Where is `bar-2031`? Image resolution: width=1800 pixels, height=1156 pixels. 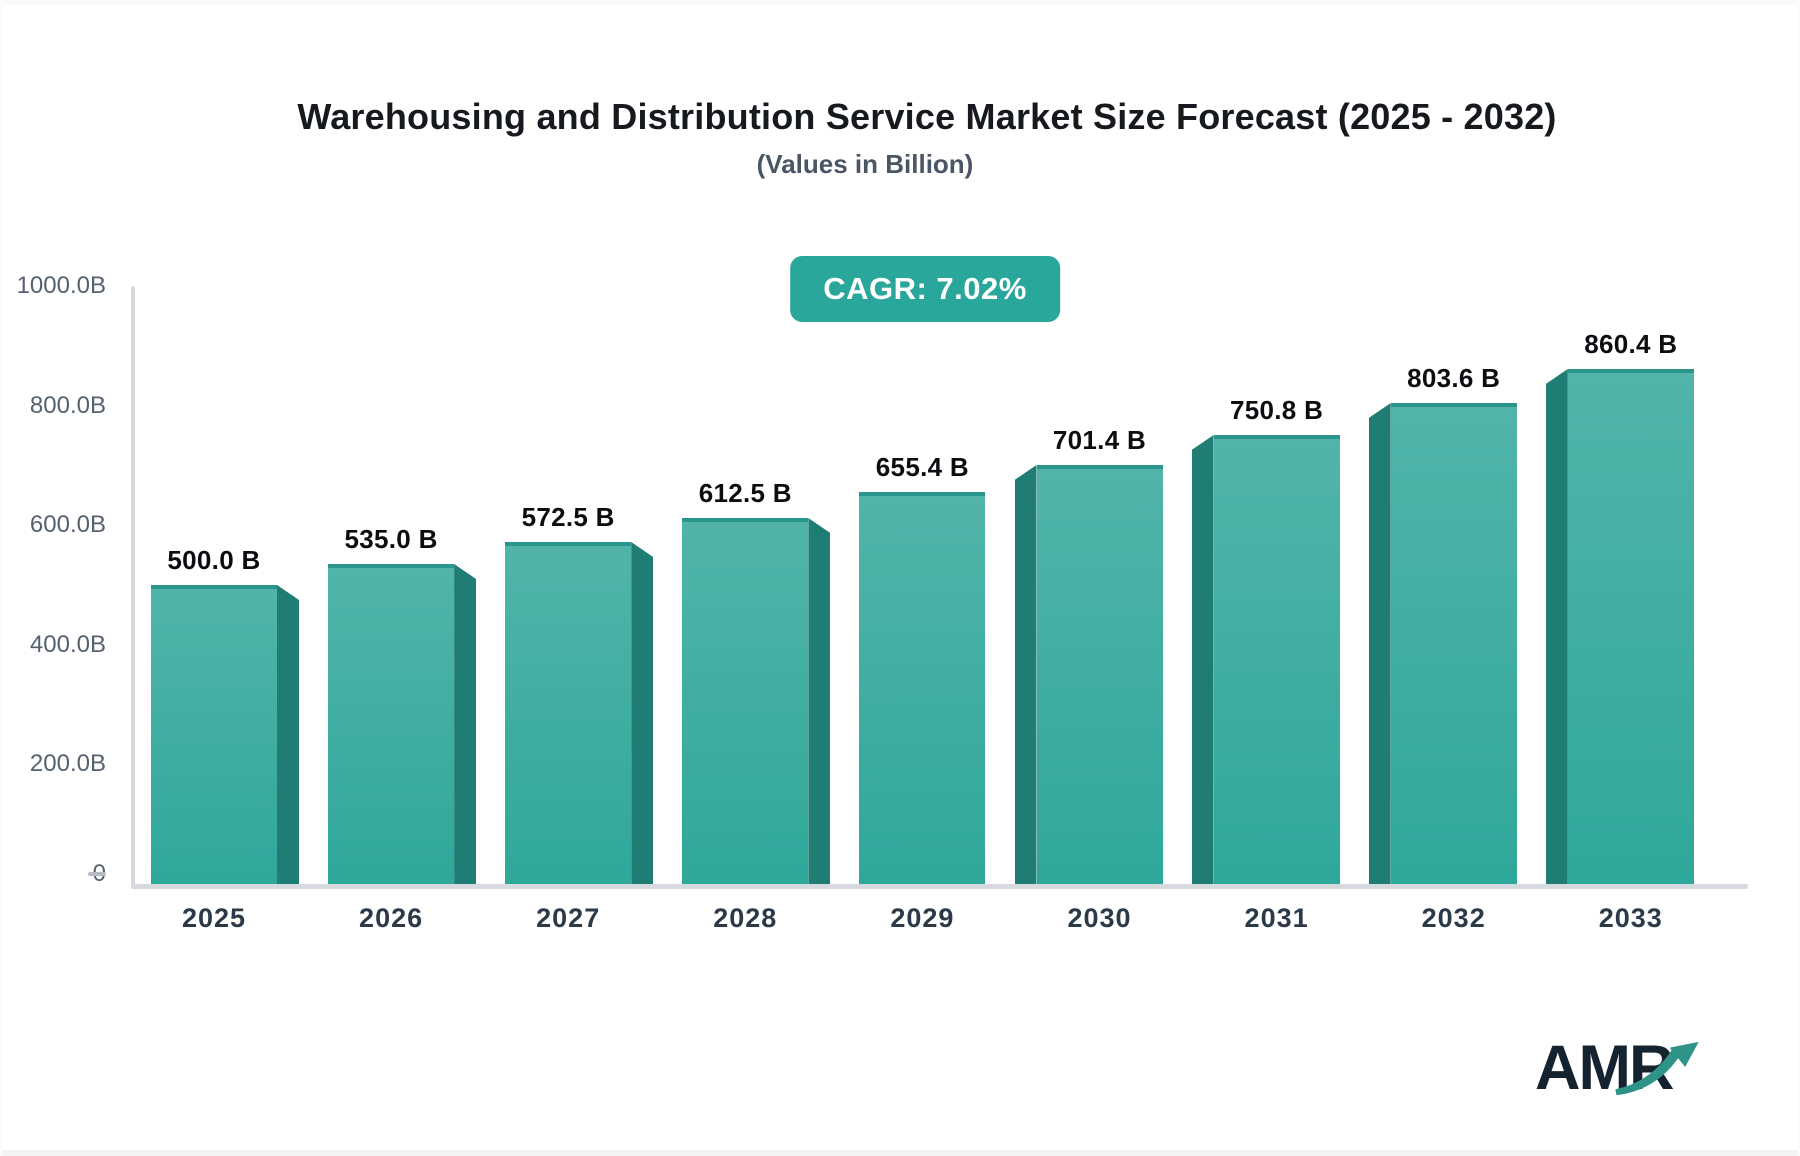 bar-2031 is located at coordinates (1276, 659).